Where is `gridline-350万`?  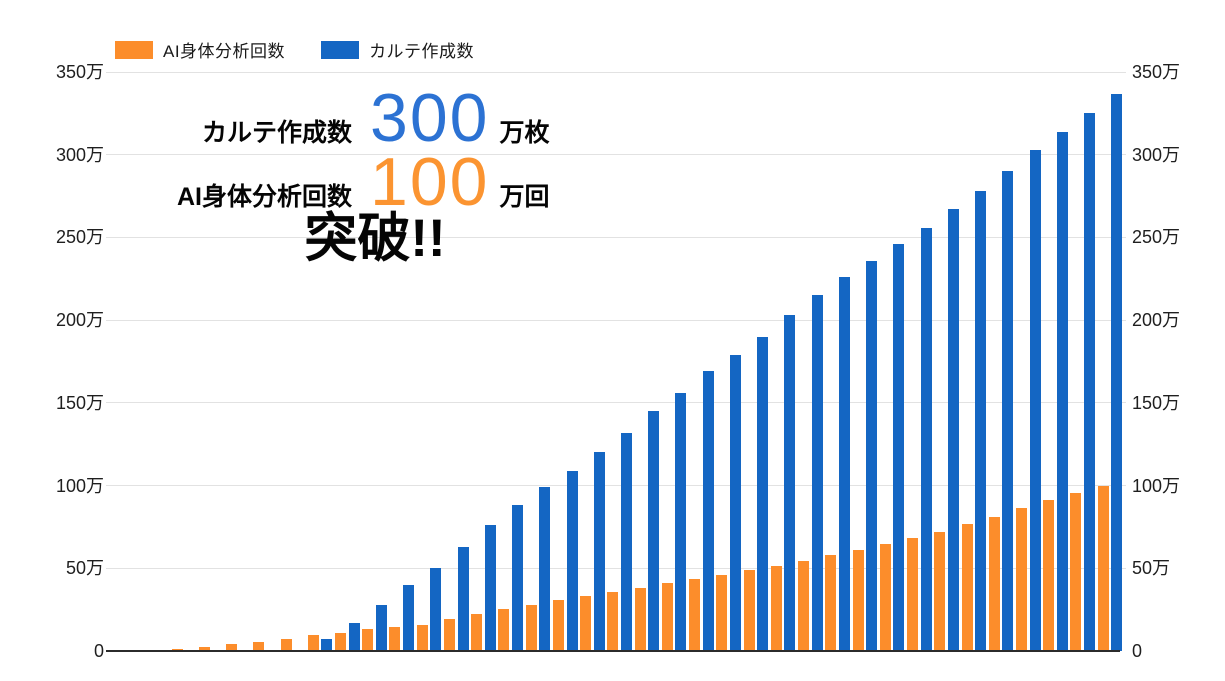
gridline-350万 is located at coordinates (616, 72).